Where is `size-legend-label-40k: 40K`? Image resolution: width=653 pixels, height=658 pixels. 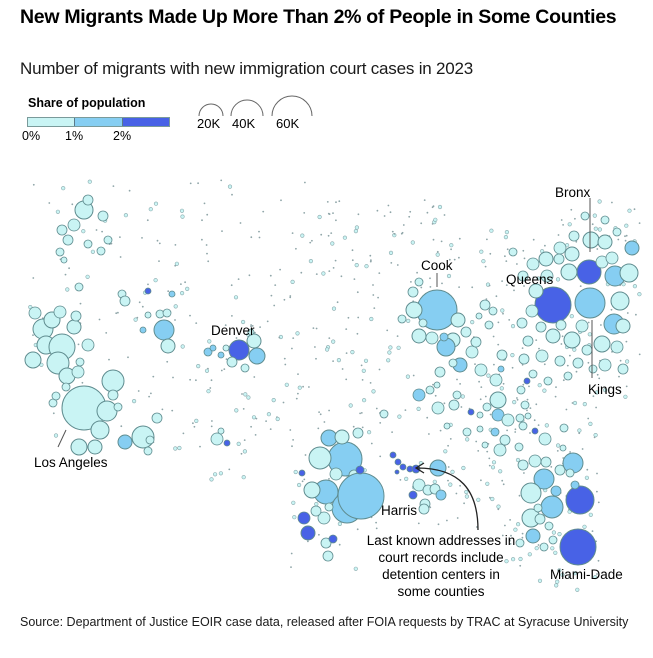 size-legend-label-40k: 40K is located at coordinates (244, 123).